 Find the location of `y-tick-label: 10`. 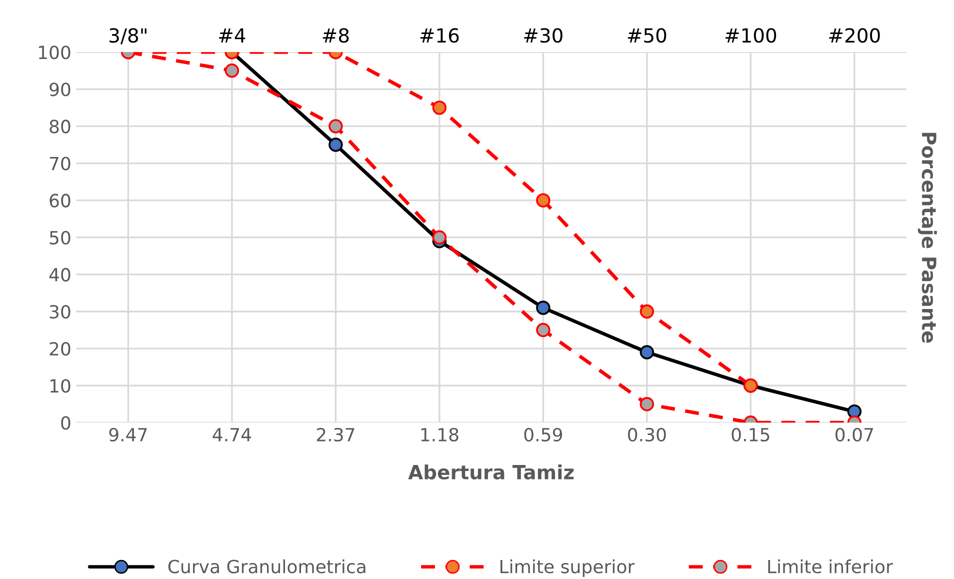

y-tick-label: 10 is located at coordinates (60, 386).